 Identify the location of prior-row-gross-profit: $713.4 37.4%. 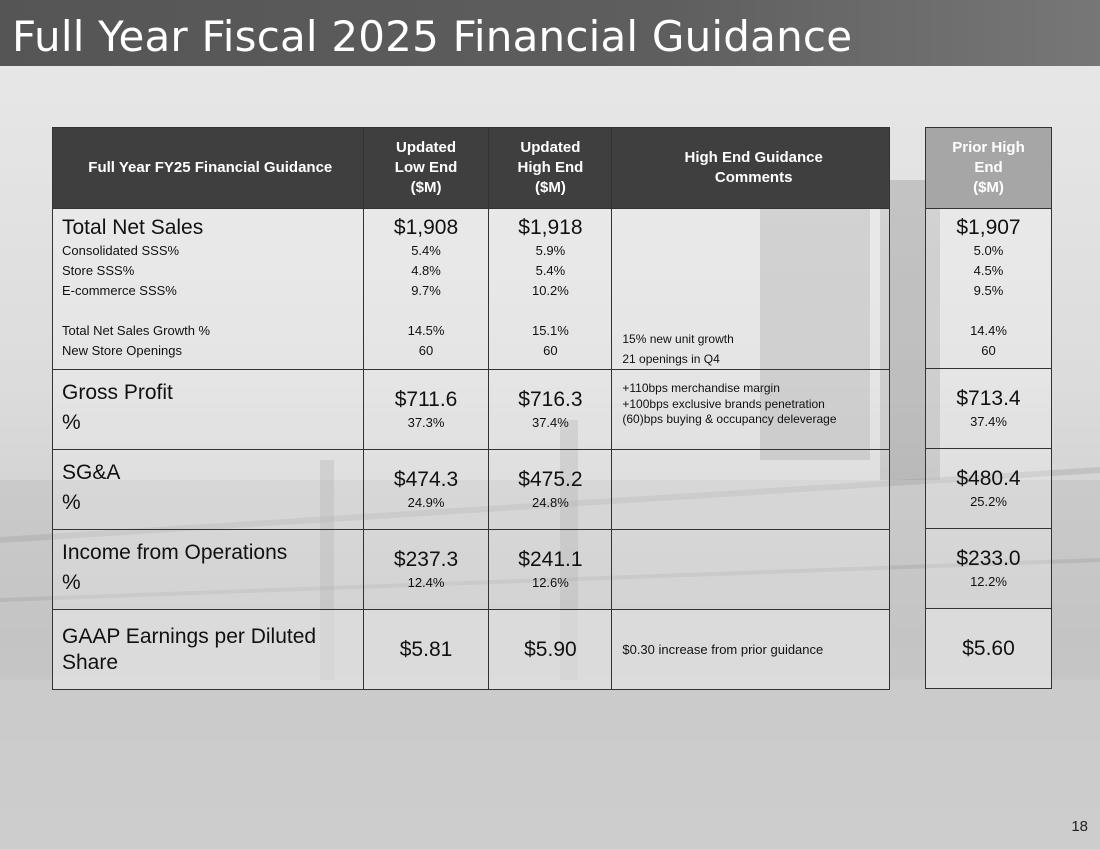
(988, 408).